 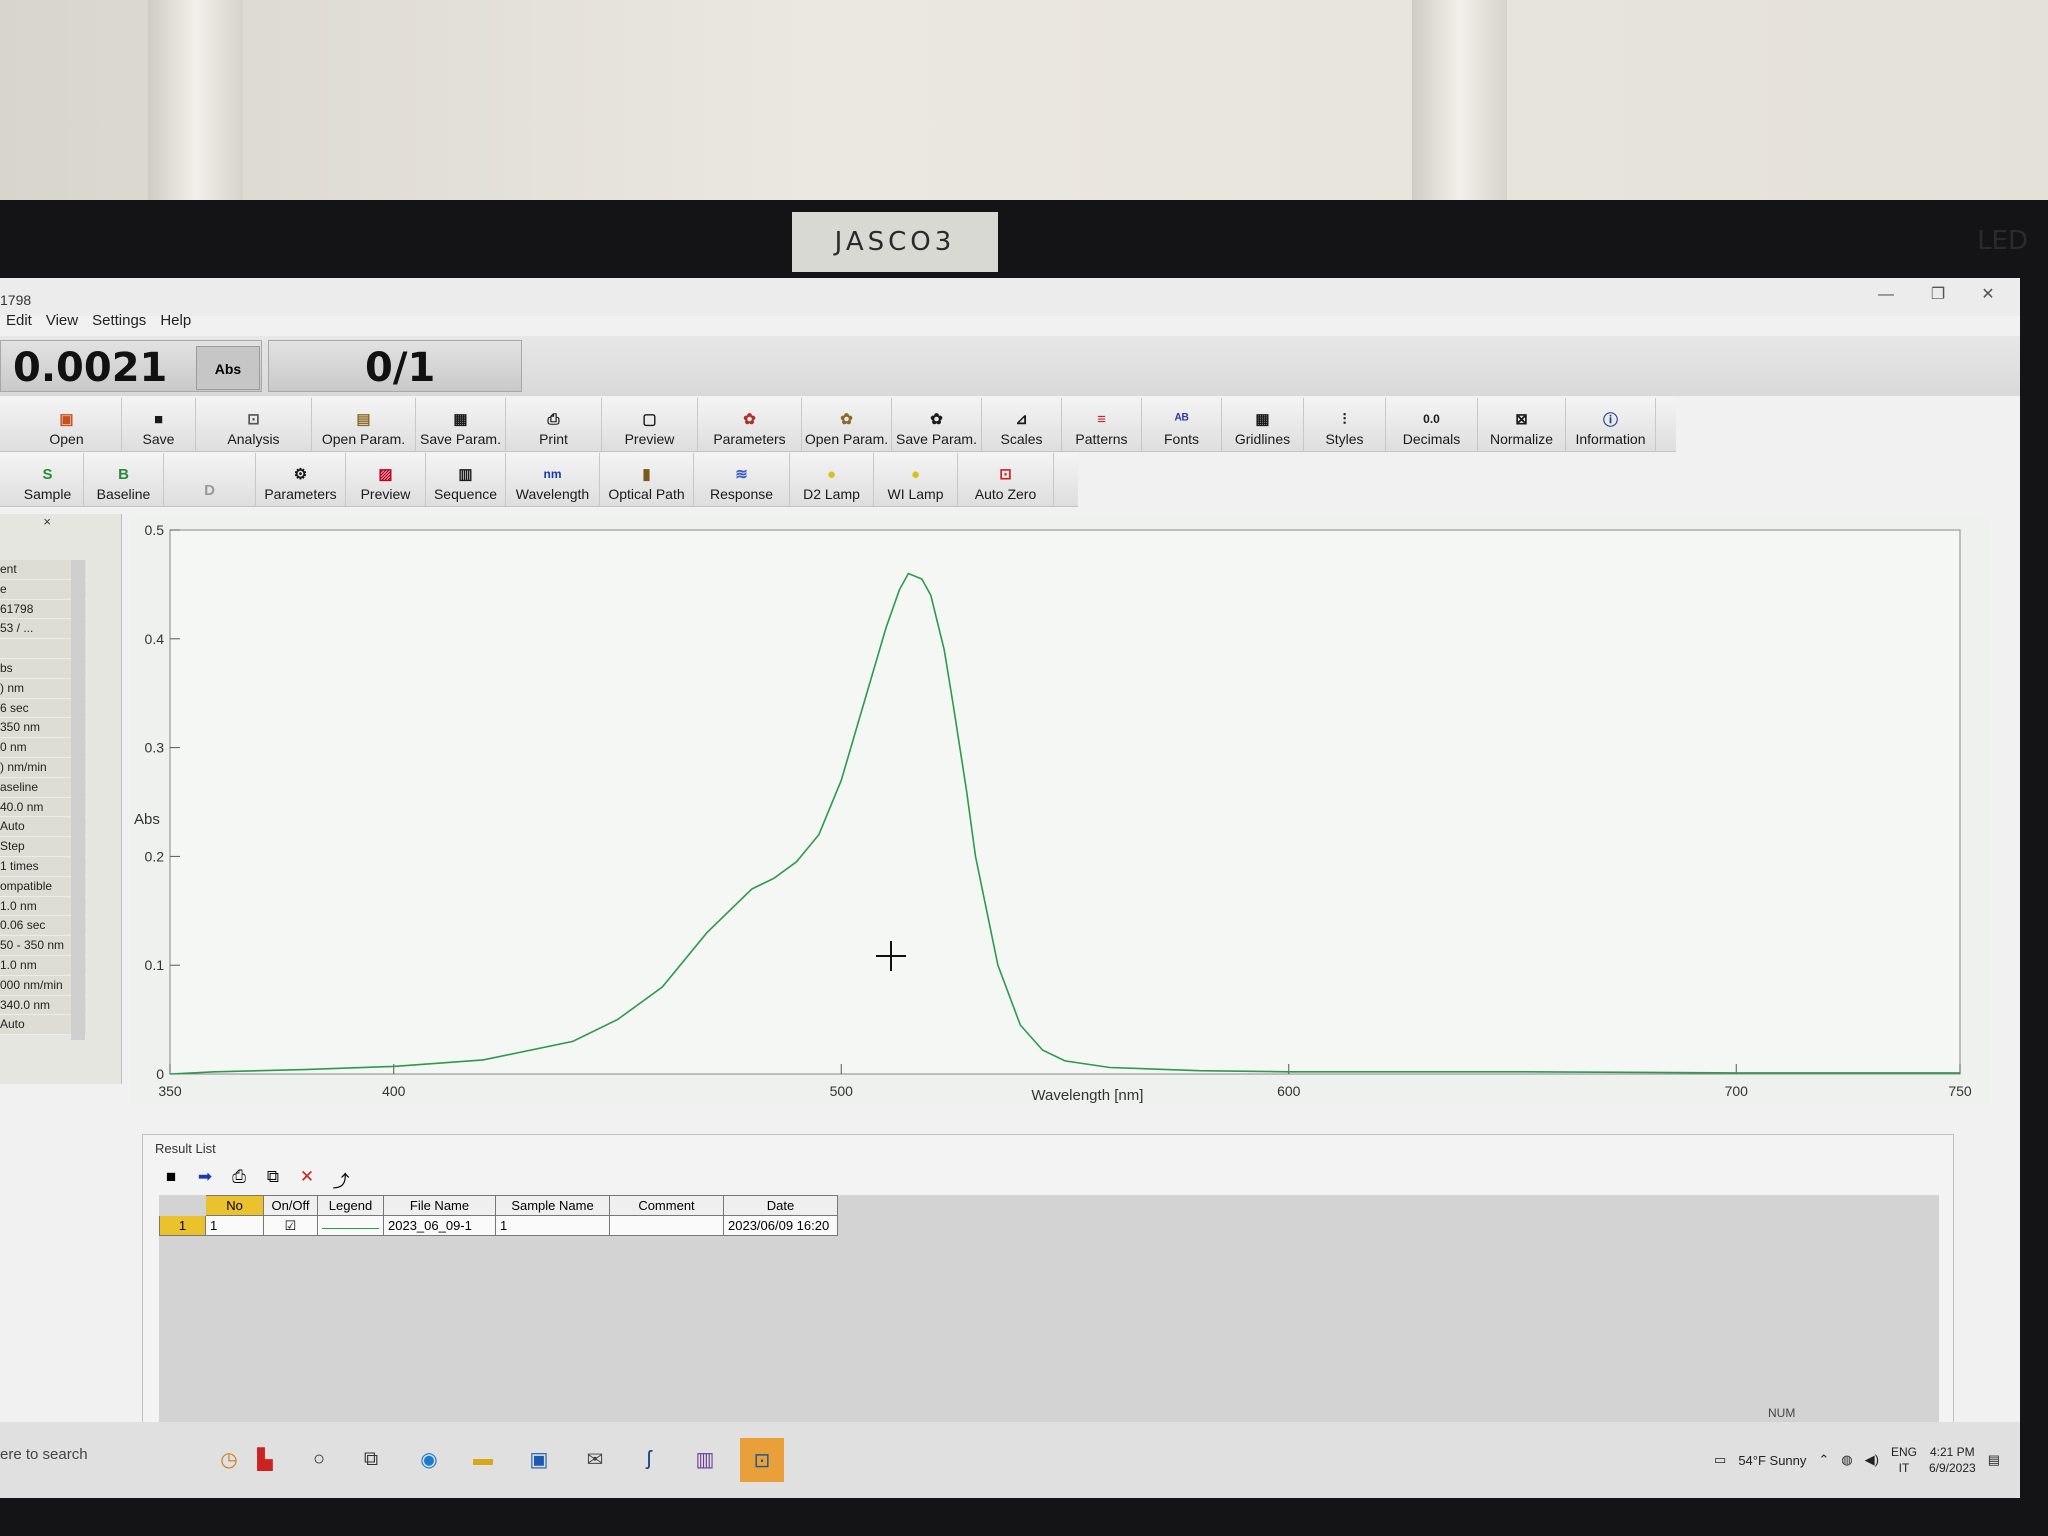 What do you see at coordinates (847, 424) in the screenshot?
I see `open-param-button-2: ✿ Open Param.` at bounding box center [847, 424].